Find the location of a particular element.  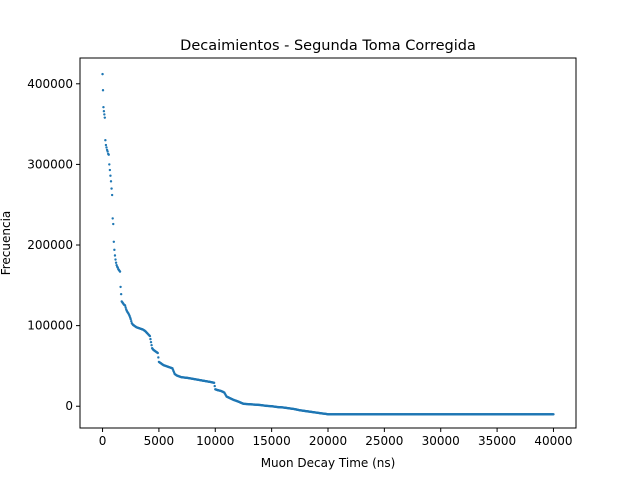

x-tick-label: 10000 is located at coordinates (215, 441).